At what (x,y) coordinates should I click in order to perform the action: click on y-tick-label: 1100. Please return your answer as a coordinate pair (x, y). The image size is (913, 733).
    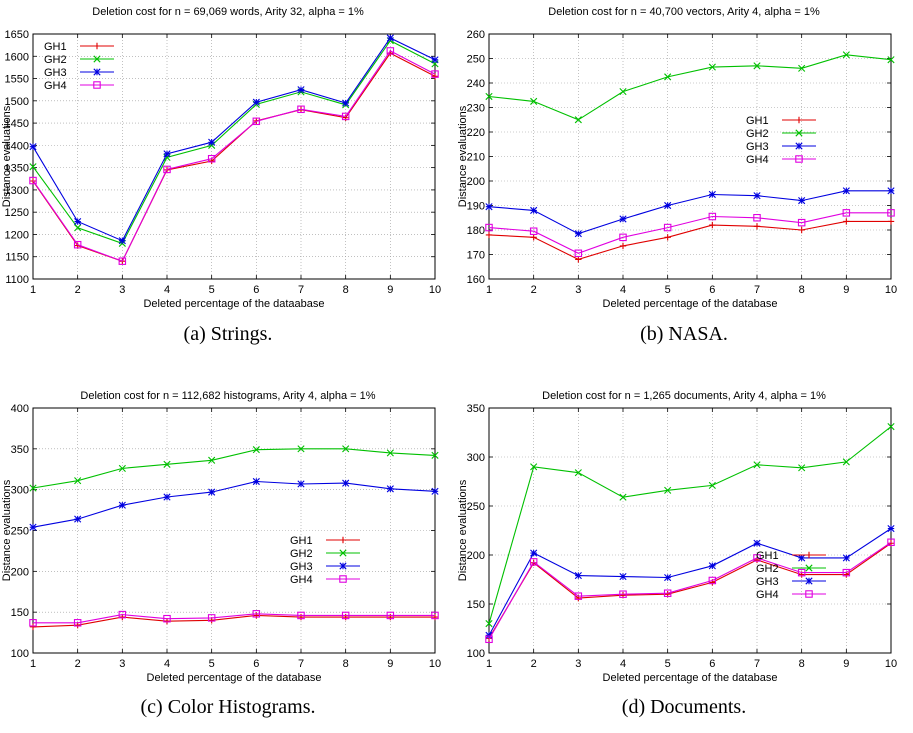
    Looking at the image, I should click on (17, 280).